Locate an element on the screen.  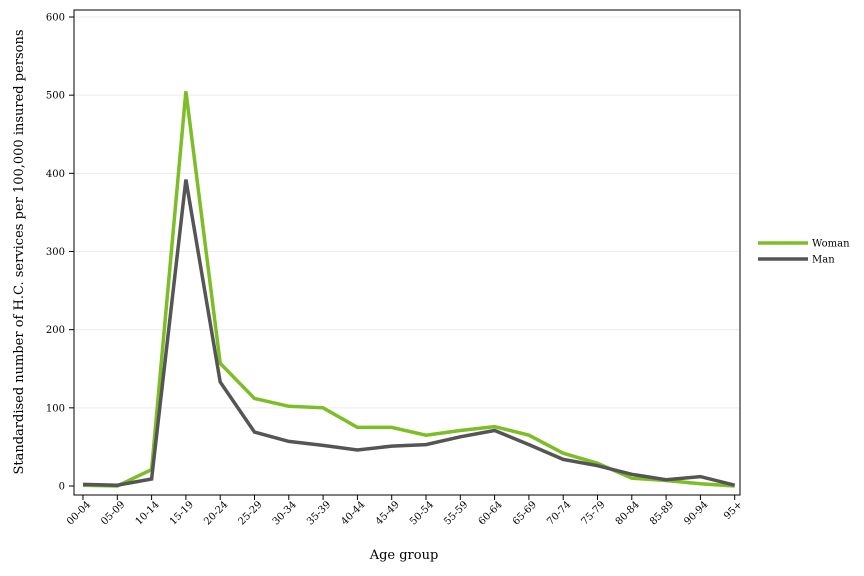
x-axis-title: Age group is located at coordinates (404, 555).